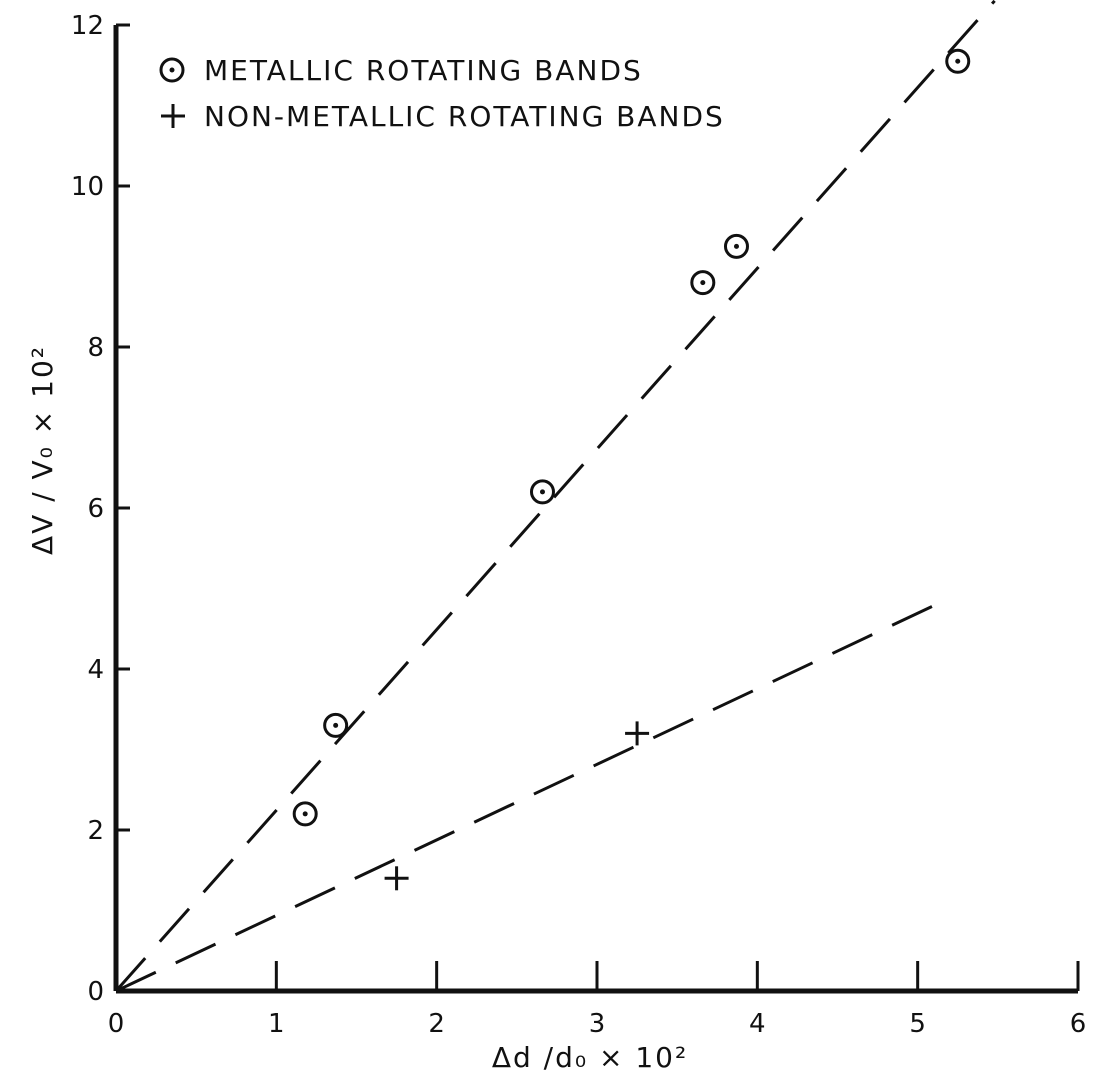 This screenshot has height=1091, width=1094. I want to click on legend-label-nonmetallic: NON-METALLIC ROTATING BANDS, so click(464, 116).